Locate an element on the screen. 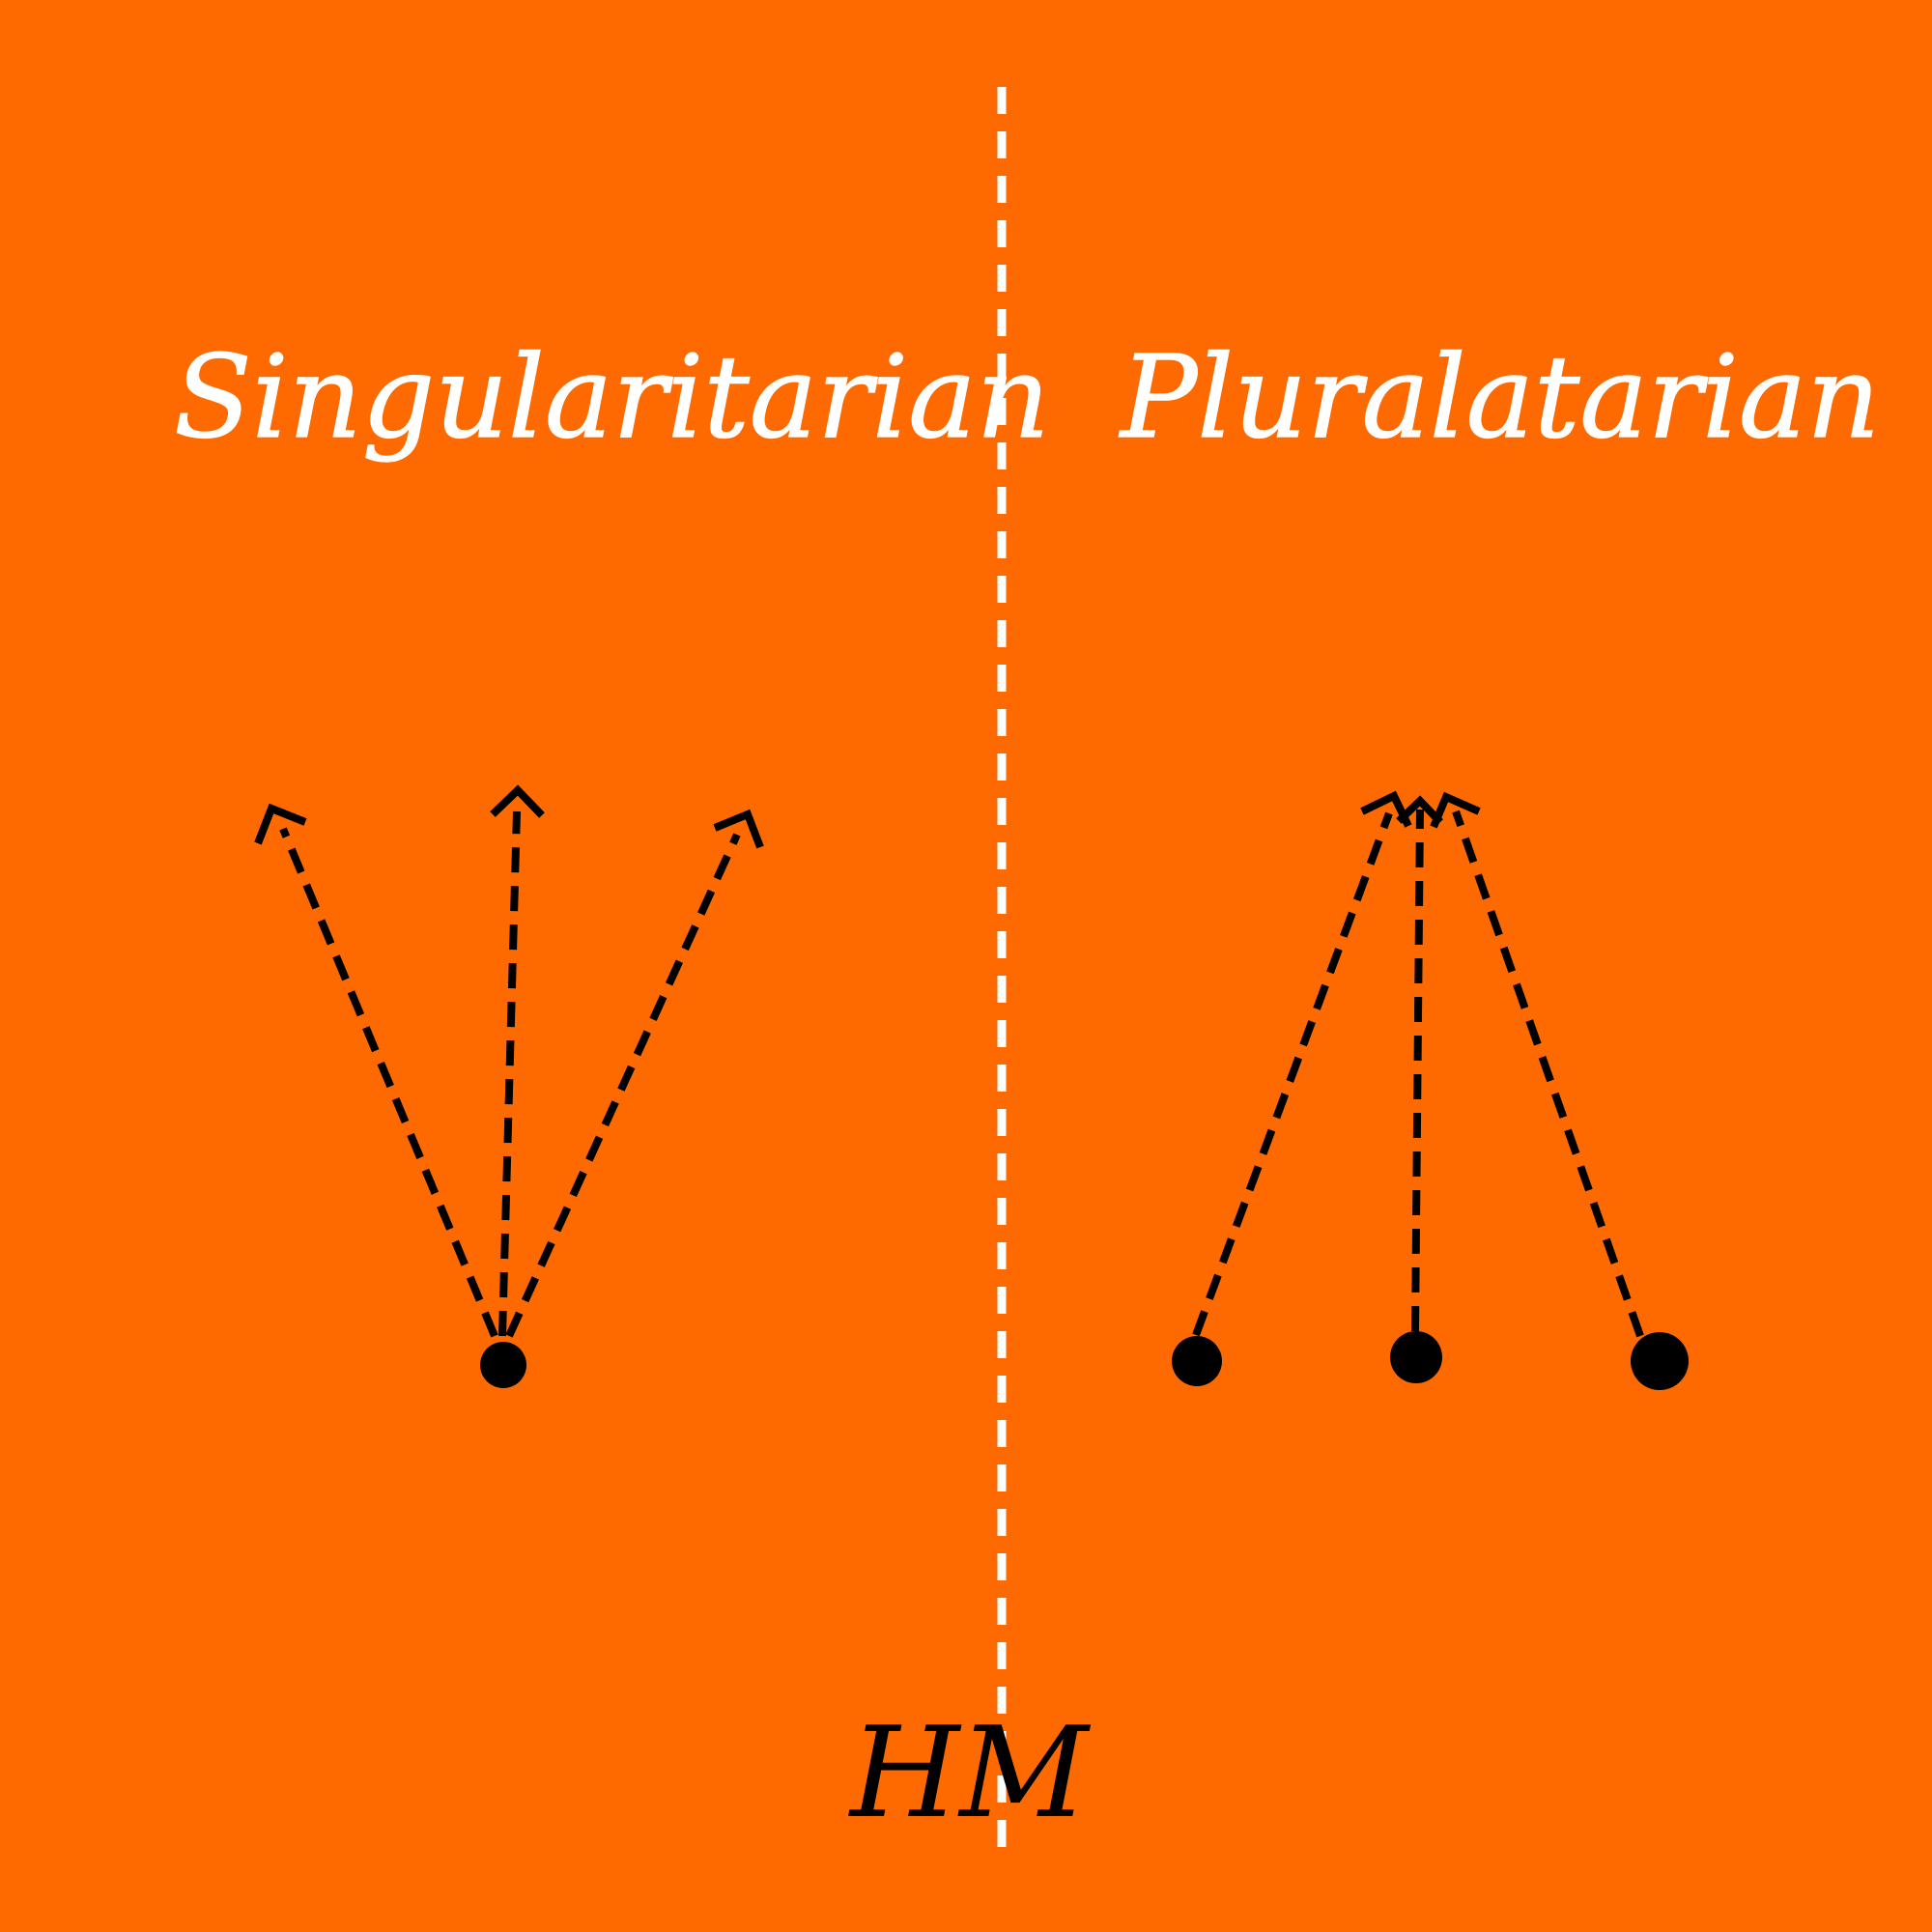  heading-singularitarian: Singularitarian is located at coordinates (612, 397).